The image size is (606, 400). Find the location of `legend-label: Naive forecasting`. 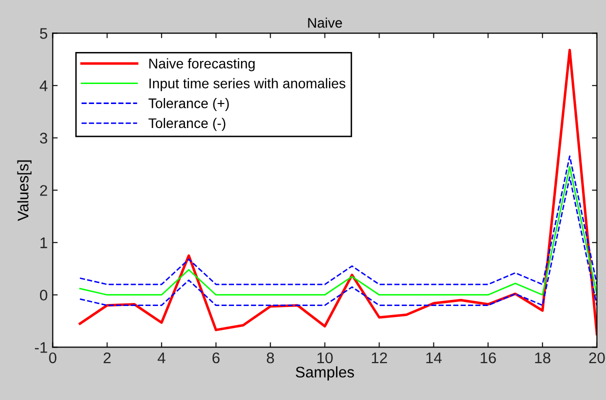

legend-label: Naive forecasting is located at coordinates (202, 65).